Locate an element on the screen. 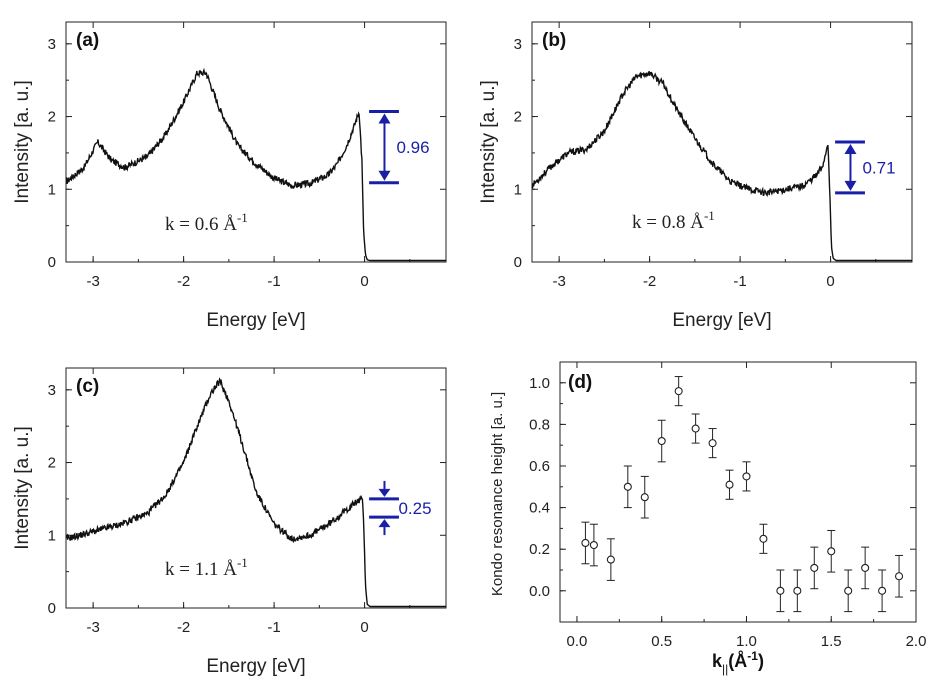 Image resolution: width=938 pixels, height=690 pixels. panel-d-x-tick-label: 1.5 is located at coordinates (831, 641).